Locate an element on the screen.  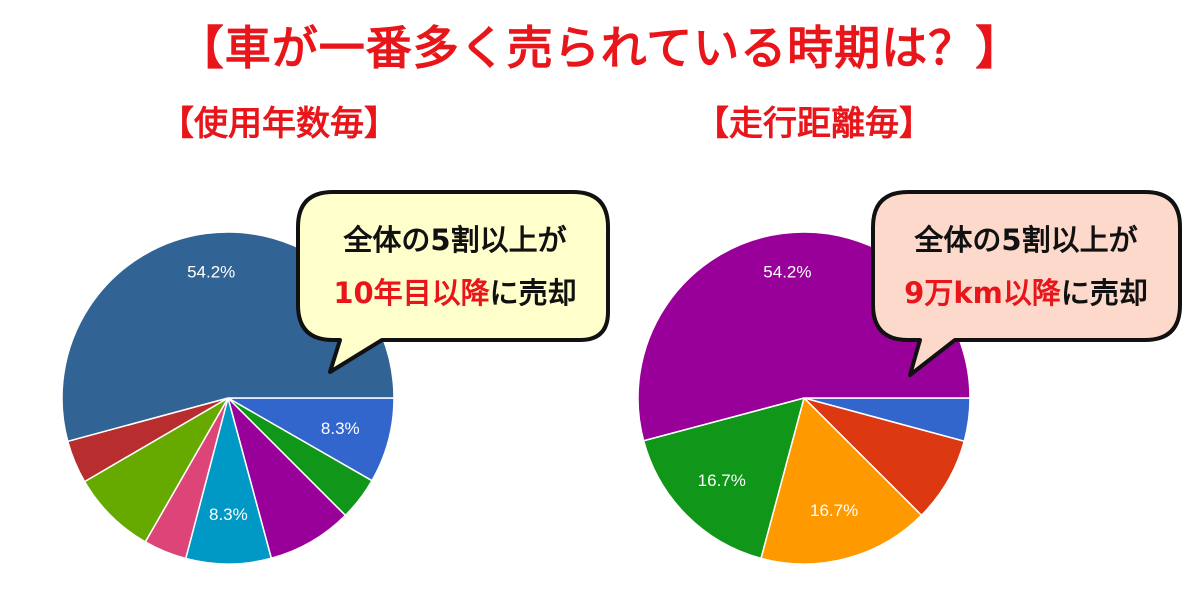
callout-left-line1: 全体の5割以上が is located at coordinates (454, 240).